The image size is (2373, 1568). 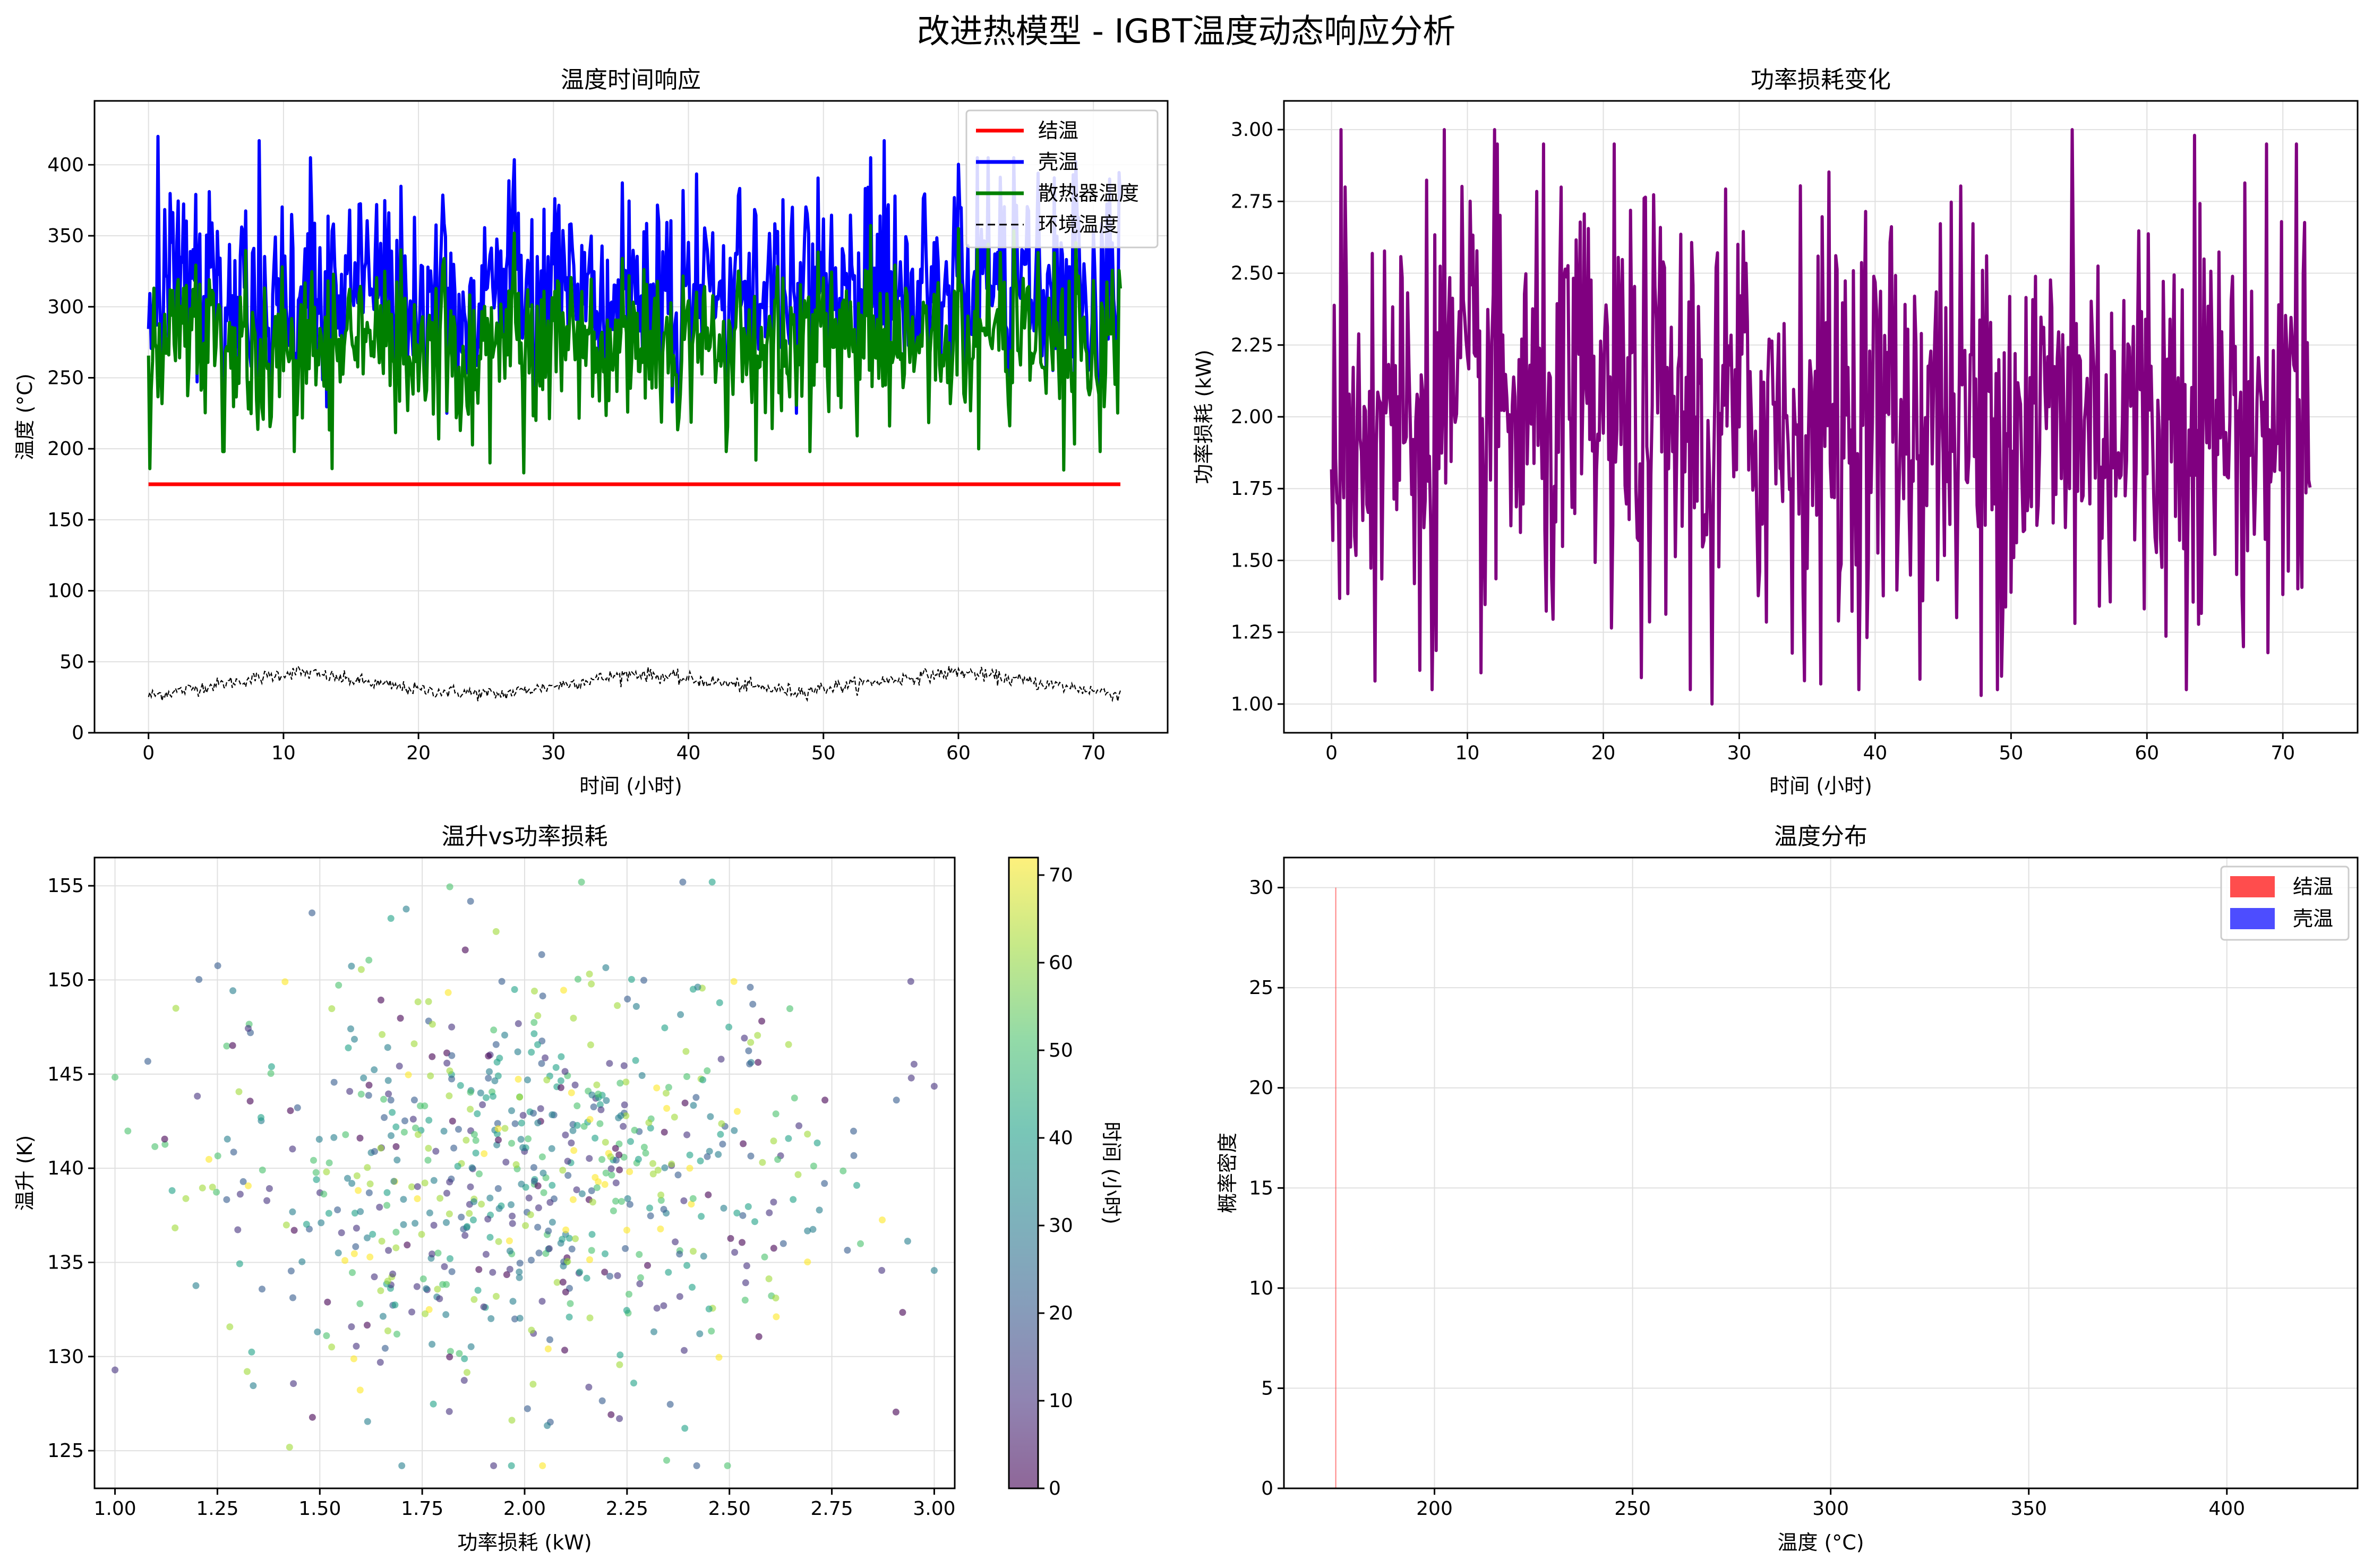 I want to click on y-tick-label: 25, so click(x=1261, y=988).